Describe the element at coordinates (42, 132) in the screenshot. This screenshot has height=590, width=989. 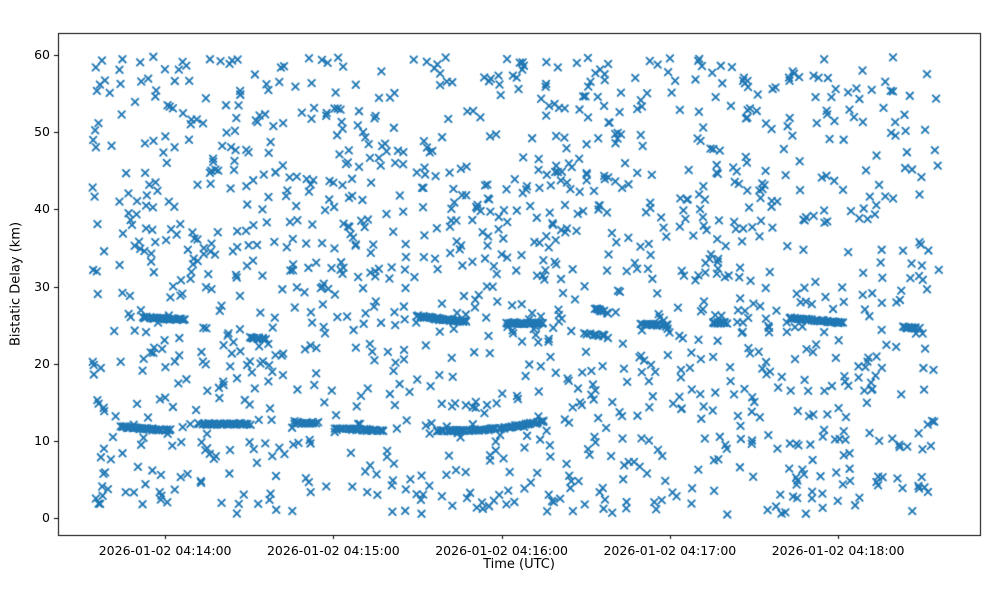
I see `y-tick-label-5: 50` at that location.